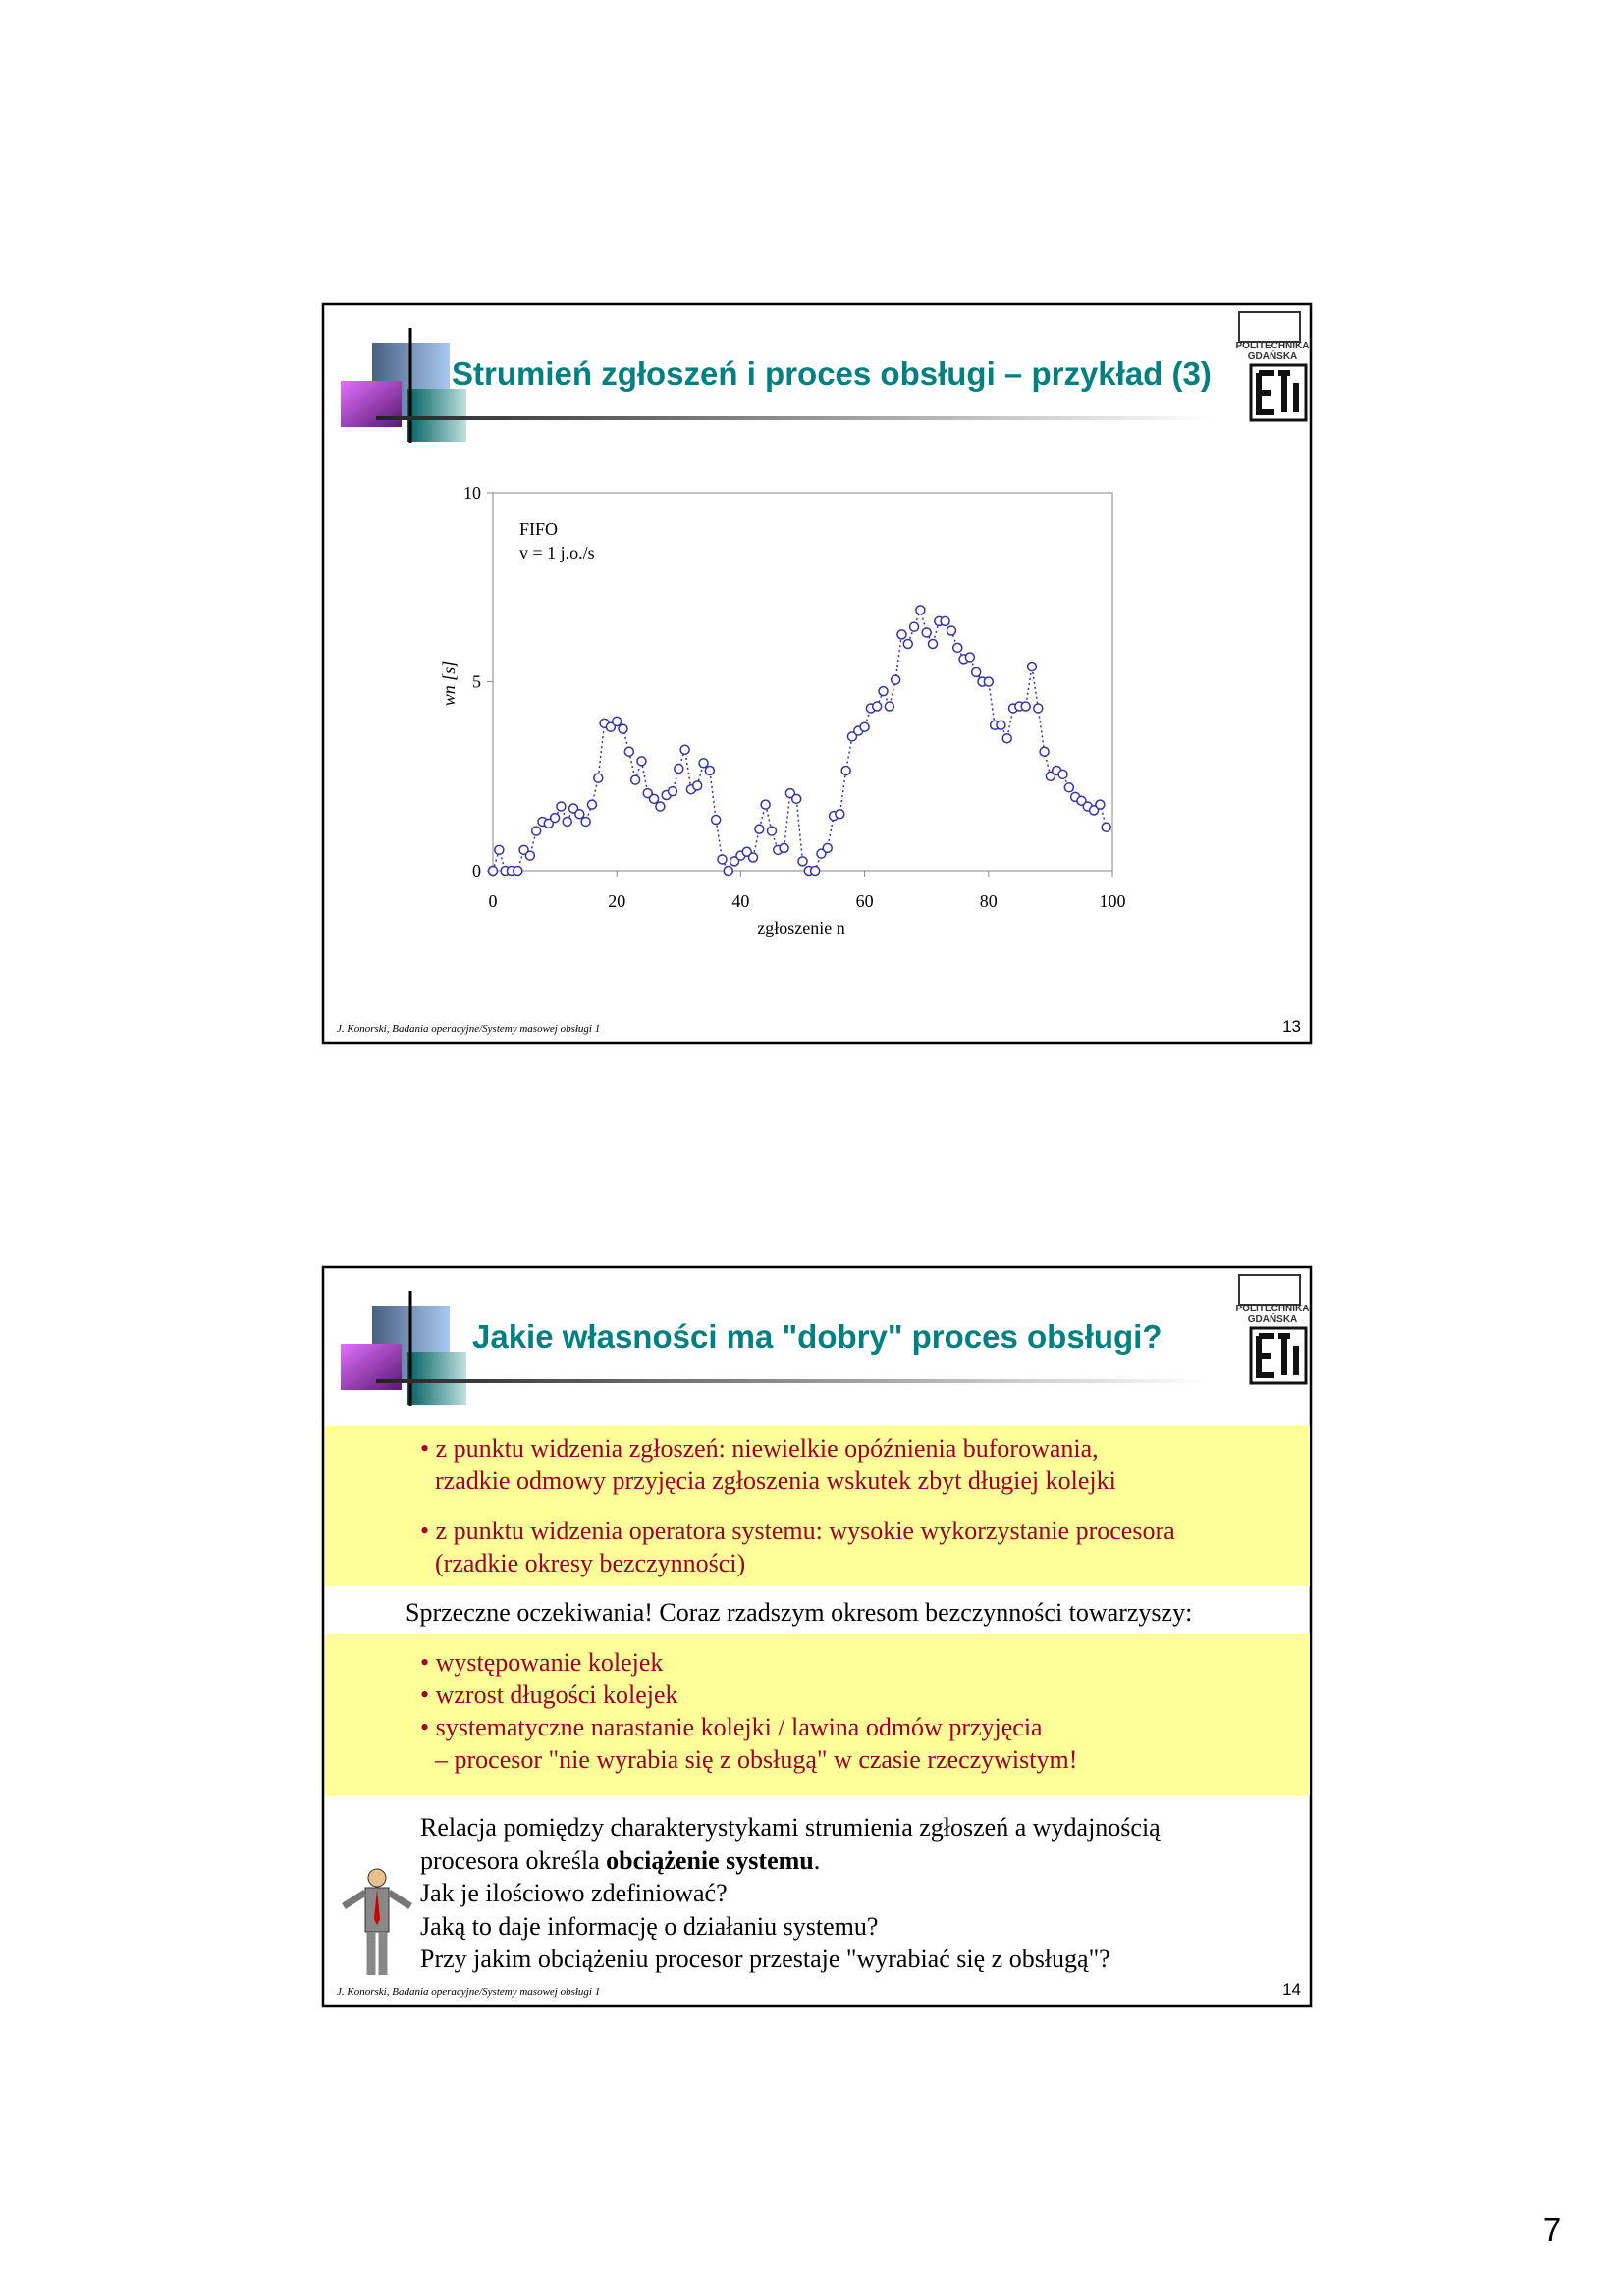 The width and height of the screenshot is (1623, 2296). I want to click on highlight-band, so click(817, 1714).